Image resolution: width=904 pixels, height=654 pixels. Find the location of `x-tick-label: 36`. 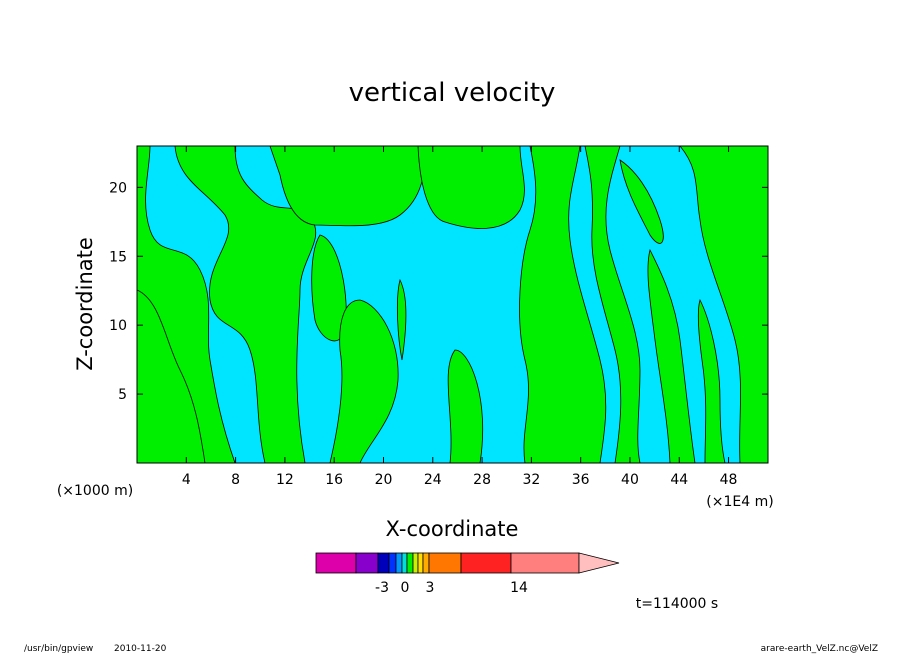

x-tick-label: 36 is located at coordinates (581, 480).